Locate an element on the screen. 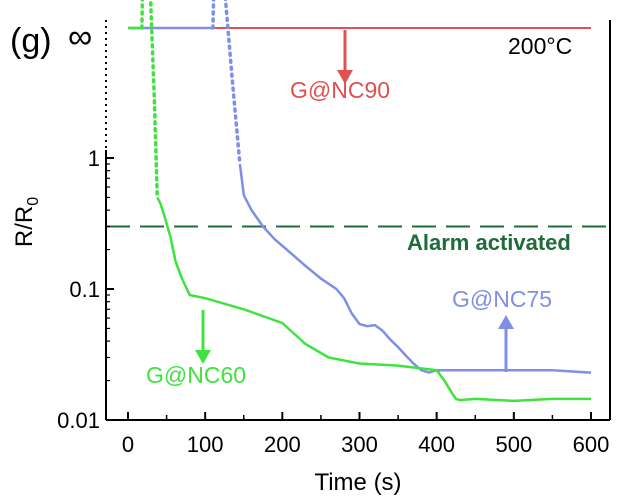 The image size is (624, 499). infinity-tick-label: ∞ is located at coordinates (80, 37).